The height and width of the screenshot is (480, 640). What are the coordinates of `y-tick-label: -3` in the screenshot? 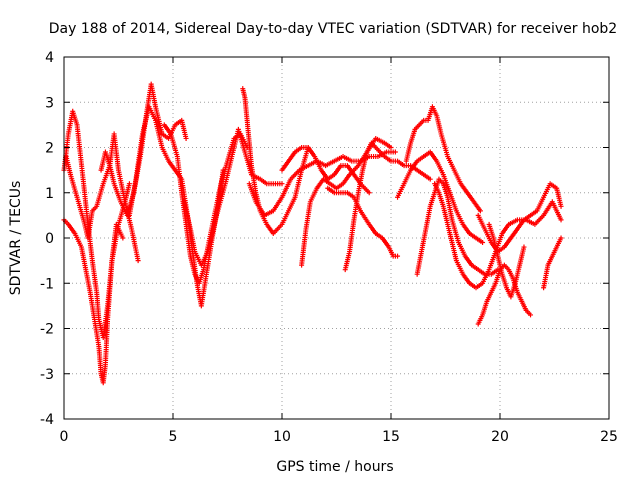 It's located at (47, 375).